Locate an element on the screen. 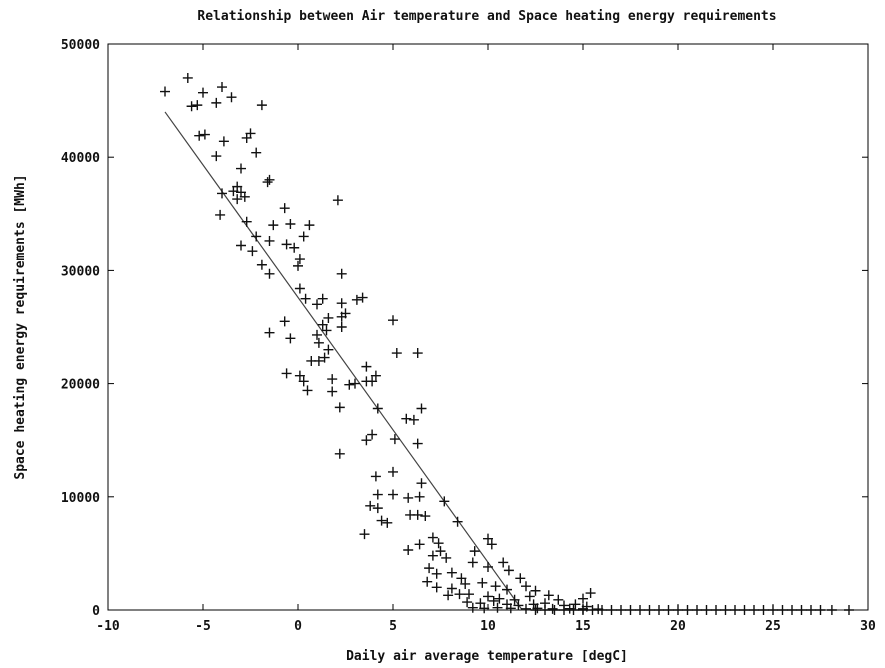 This screenshot has width=885, height=668. y-tick-label: 40000 is located at coordinates (80, 158).